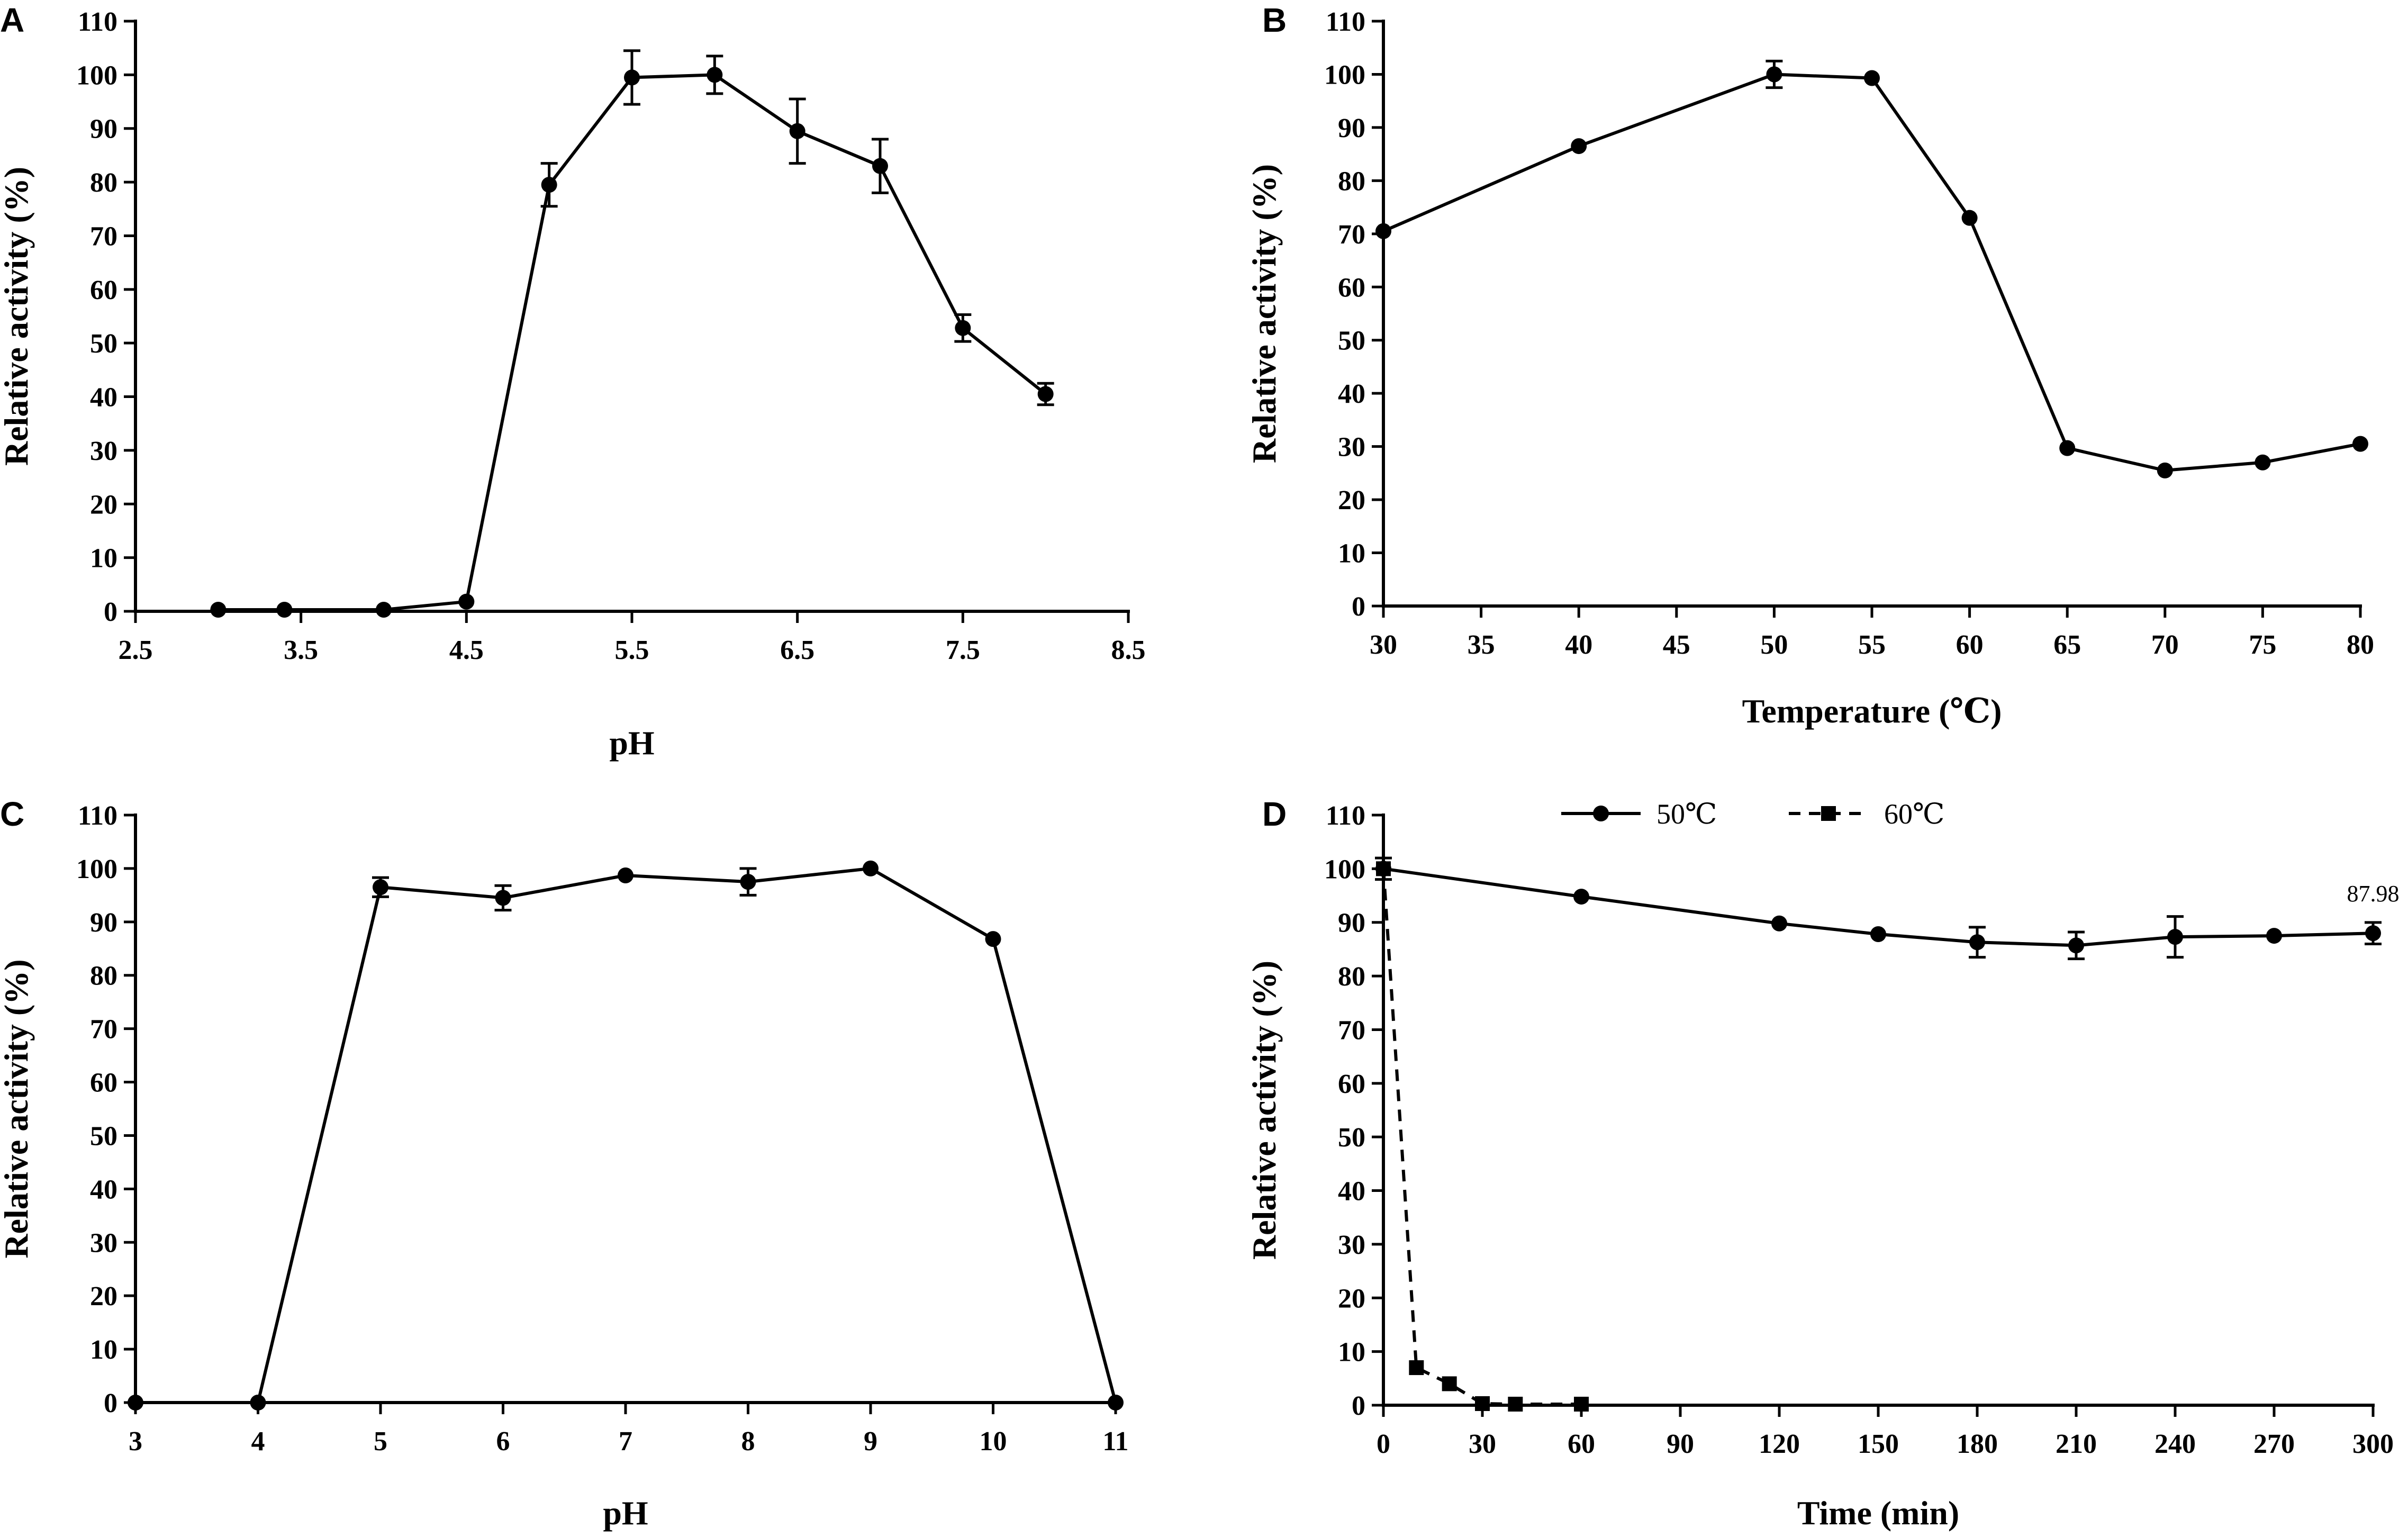  Describe the element at coordinates (2067, 645) in the screenshot. I see `x-tick-label: 65` at that location.